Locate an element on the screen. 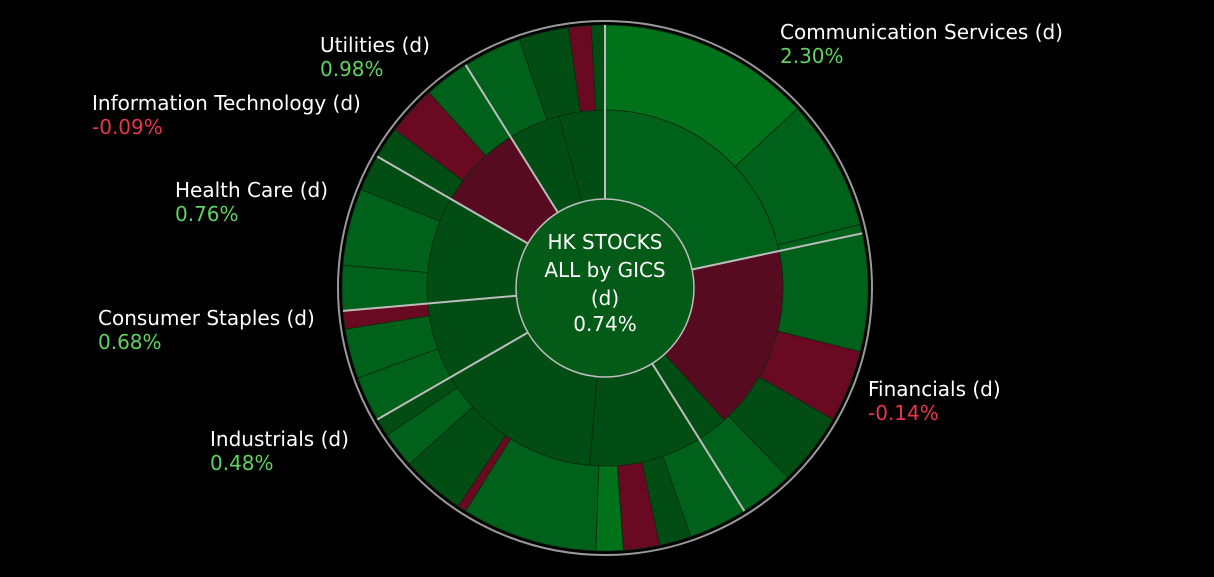 Image resolution: width=1214 pixels, height=577 pixels. center-disc is located at coordinates (605, 288).